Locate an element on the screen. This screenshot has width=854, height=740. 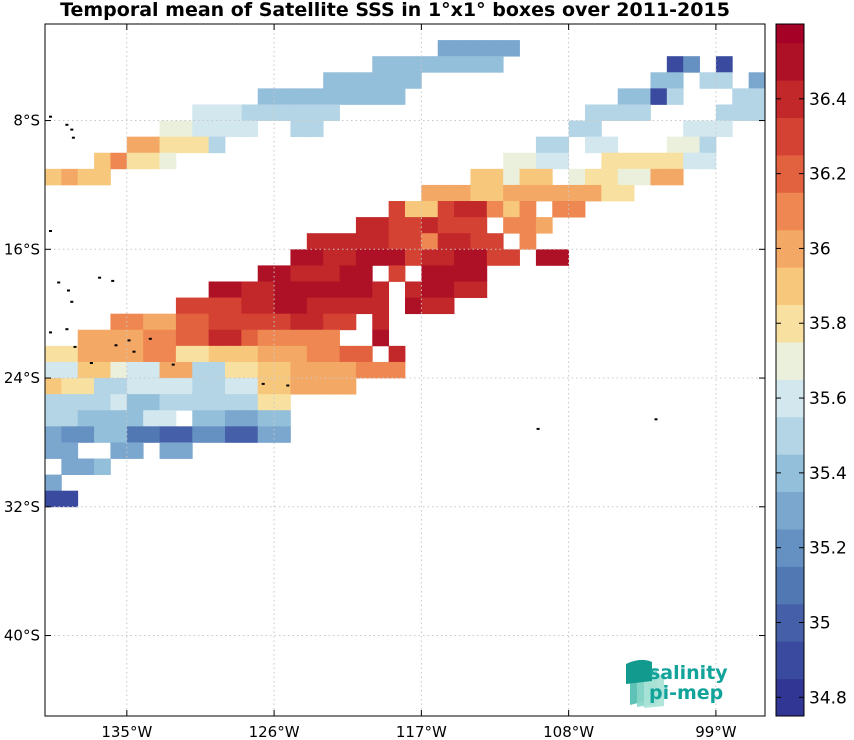
colorbar-tick-label: 34.8 is located at coordinates (828, 698).